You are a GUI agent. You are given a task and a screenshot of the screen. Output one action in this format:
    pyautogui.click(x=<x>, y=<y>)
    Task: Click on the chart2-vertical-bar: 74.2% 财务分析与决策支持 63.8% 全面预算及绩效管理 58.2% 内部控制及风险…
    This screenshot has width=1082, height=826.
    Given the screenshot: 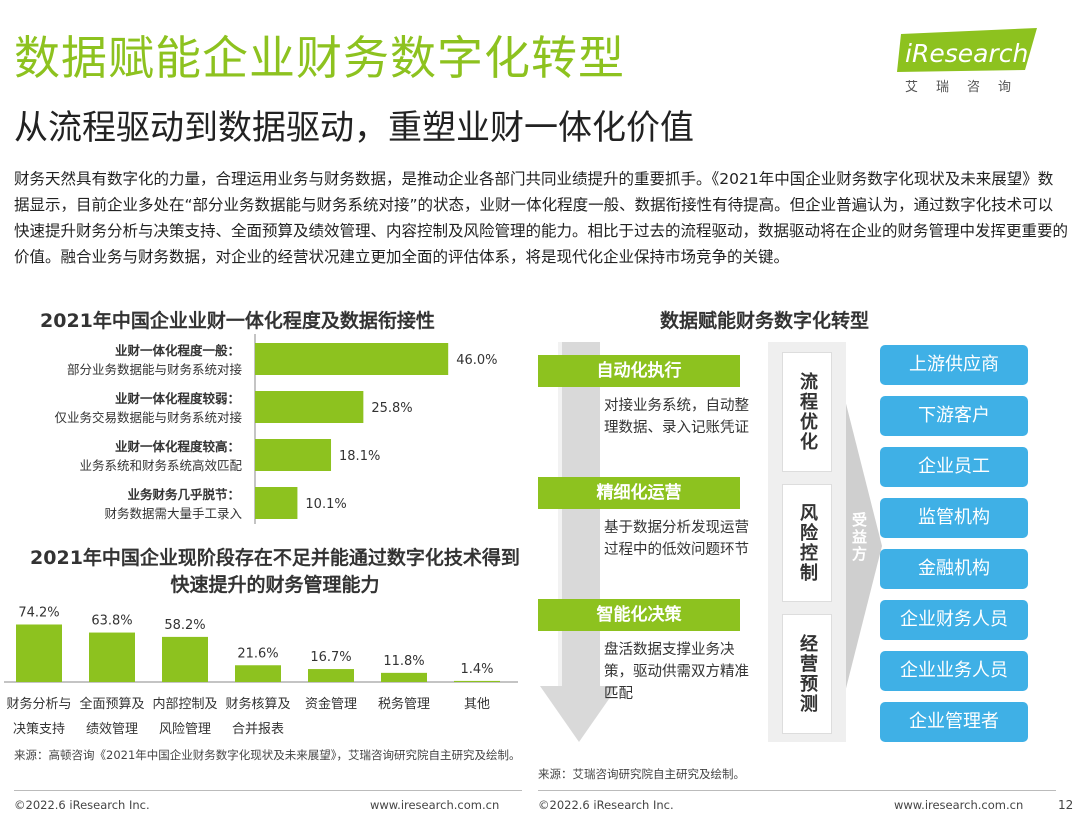 What is the action you would take?
    pyautogui.click(x=261, y=671)
    